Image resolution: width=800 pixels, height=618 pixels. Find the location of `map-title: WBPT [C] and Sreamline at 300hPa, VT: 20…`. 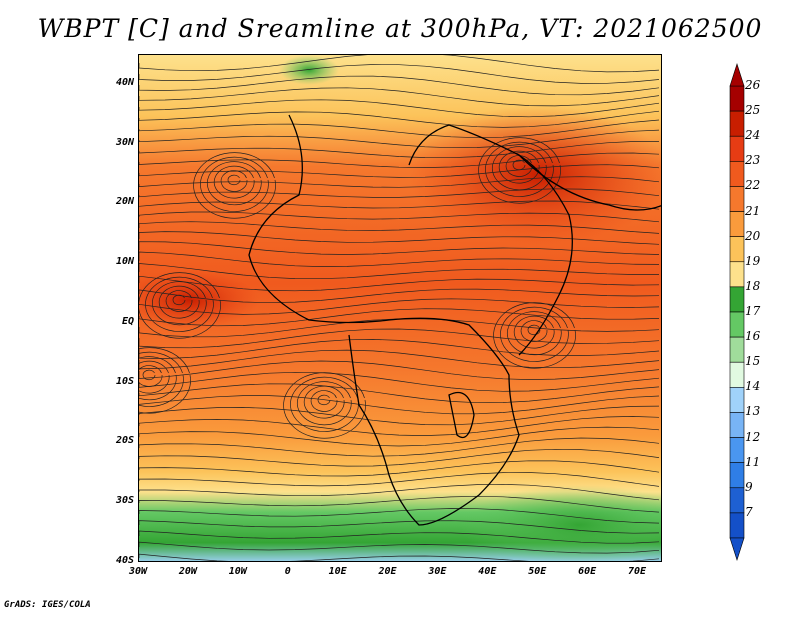

map-title: WBPT [C] and Sreamline at 300hPa, VT: 20… is located at coordinates (400, 28).